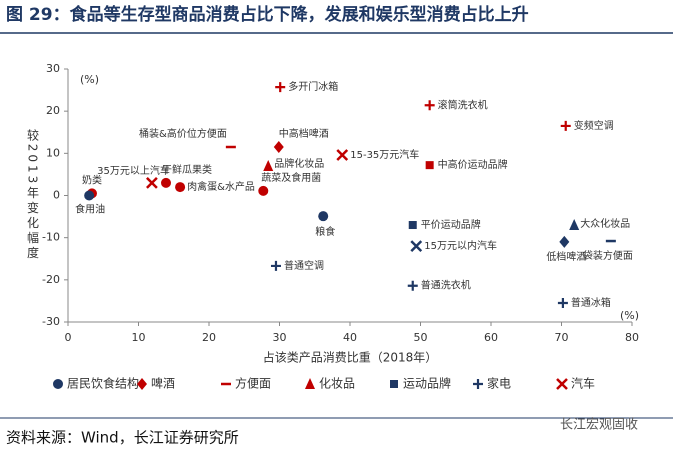 The width and height of the screenshot is (673, 458). Describe the element at coordinates (313, 86) in the screenshot. I see `point-label: 多开门冰箱` at that location.